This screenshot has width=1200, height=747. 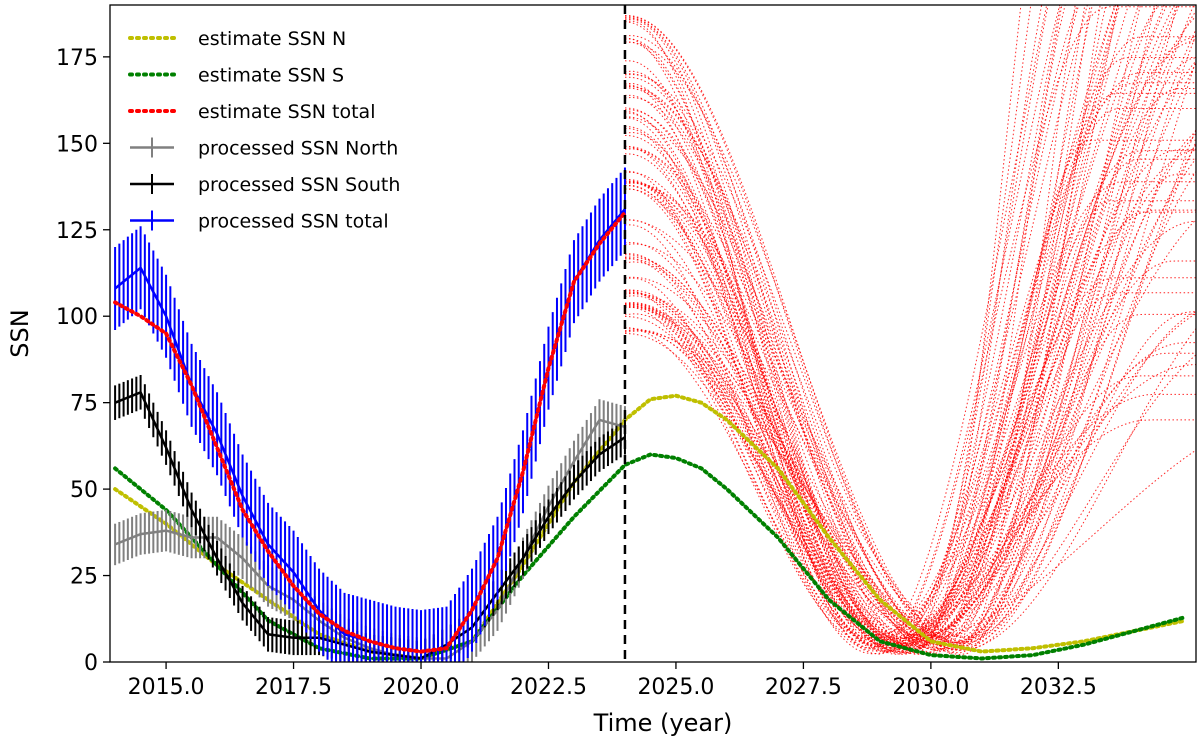 I want to click on legend-entry: estimate SSN total, so click(x=251, y=112).